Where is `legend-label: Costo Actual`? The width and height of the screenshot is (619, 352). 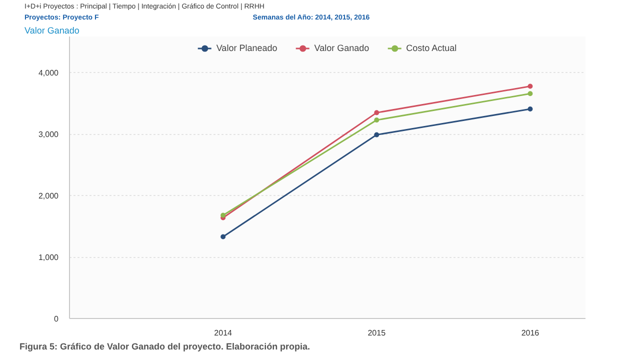
legend-label: Costo Actual is located at coordinates (431, 48).